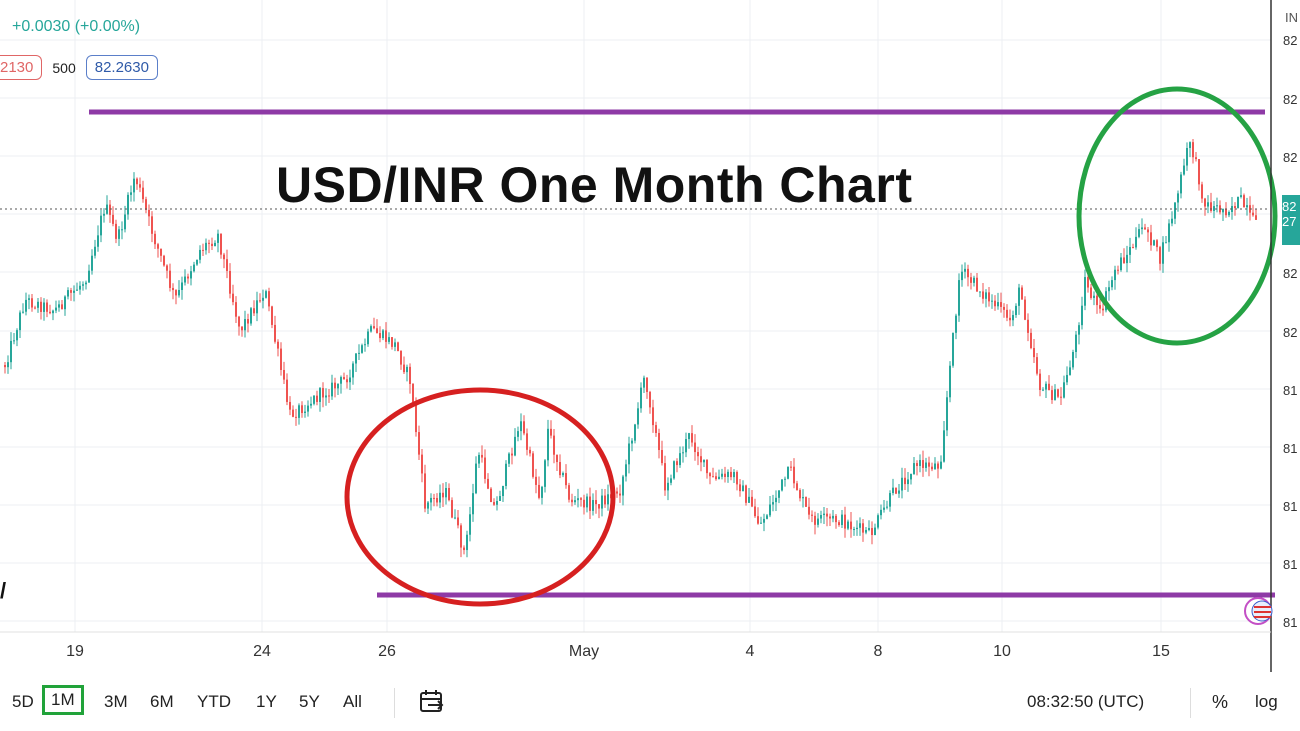 This screenshot has height=731, width=1300. Describe the element at coordinates (432, 703) in the screenshot. I see `goto-date-icon` at that location.